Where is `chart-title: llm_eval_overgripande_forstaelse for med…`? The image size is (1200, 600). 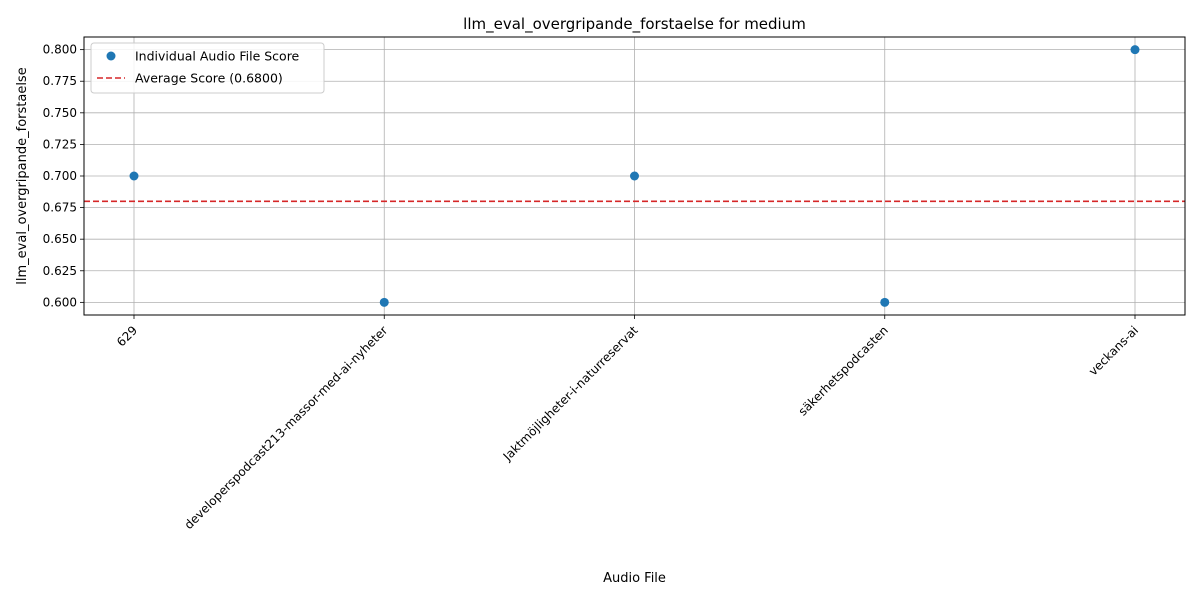
chart-title: llm_eval_overgripande_forstaelse for med… is located at coordinates (634, 24).